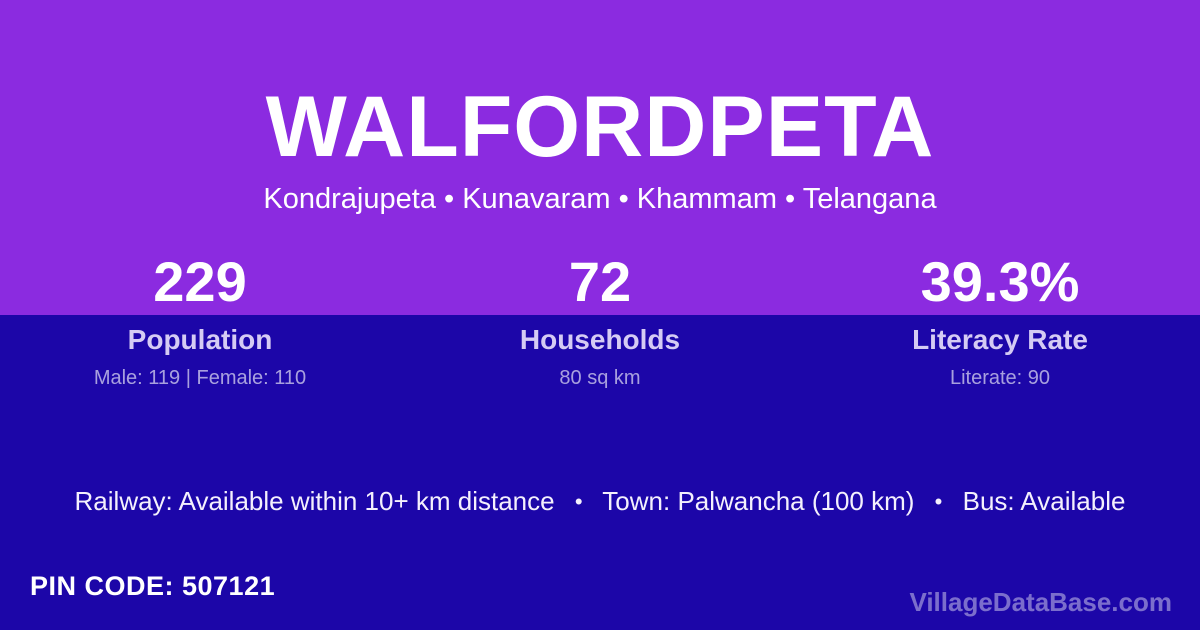 The image size is (1200, 630). What do you see at coordinates (1044, 501) in the screenshot?
I see `bus-info: Bus: Available` at bounding box center [1044, 501].